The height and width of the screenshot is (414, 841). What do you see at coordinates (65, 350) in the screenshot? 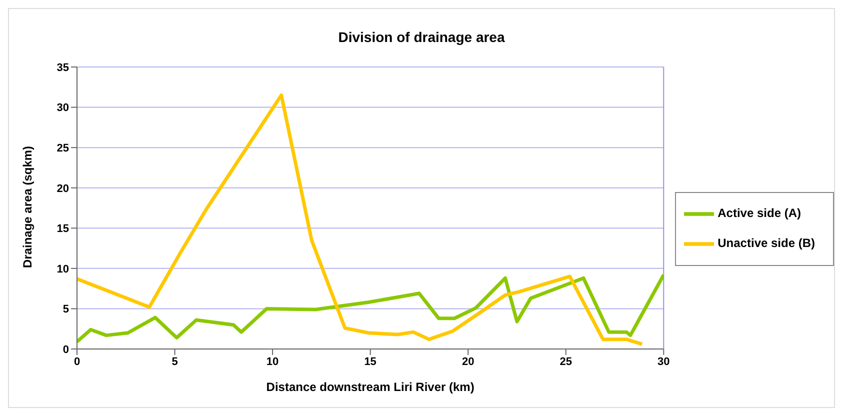
I see `y-tick-label: 0` at bounding box center [65, 350].